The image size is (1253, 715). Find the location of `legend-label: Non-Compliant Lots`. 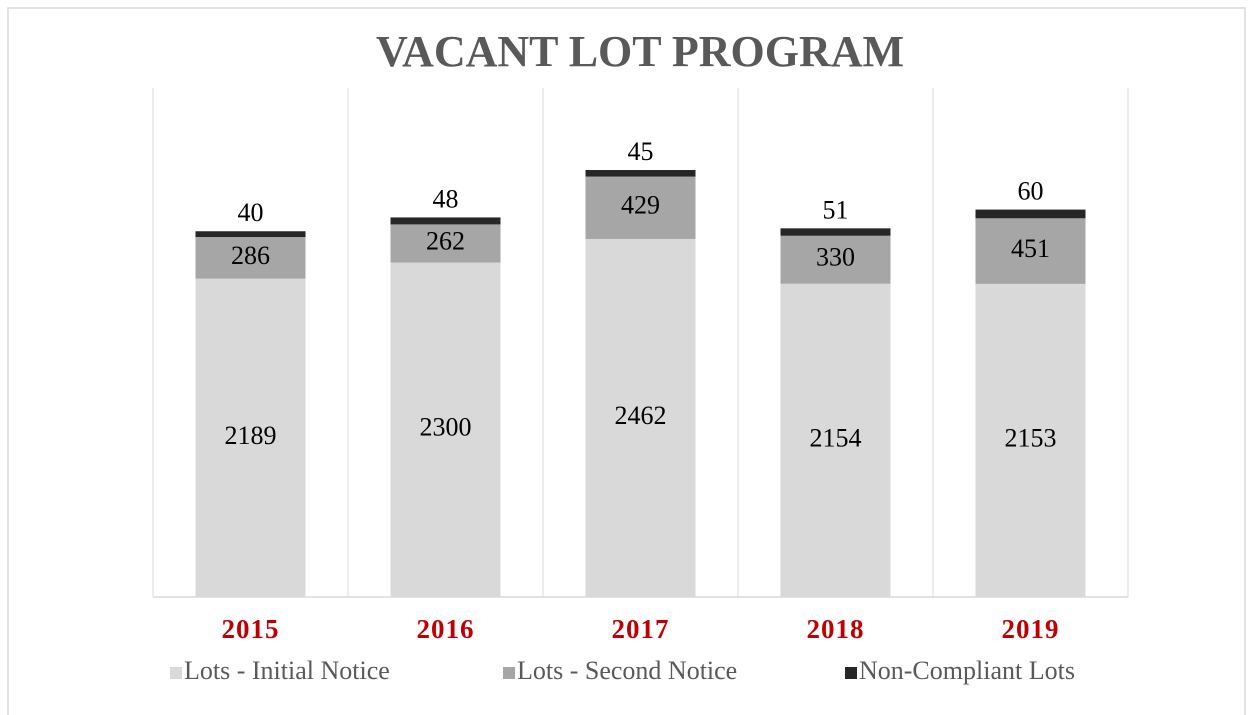

legend-label: Non-Compliant Lots is located at coordinates (967, 670).